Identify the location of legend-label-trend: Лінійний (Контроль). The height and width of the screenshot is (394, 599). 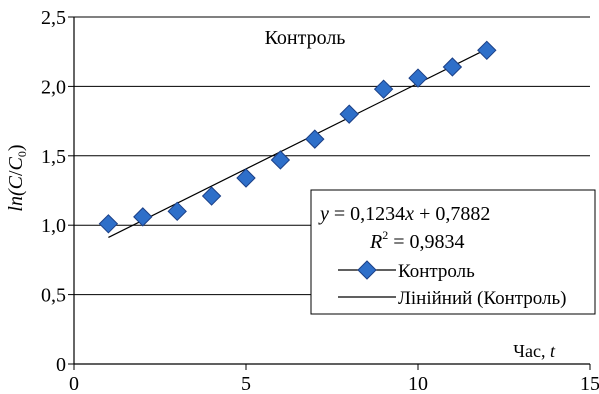
(482, 298).